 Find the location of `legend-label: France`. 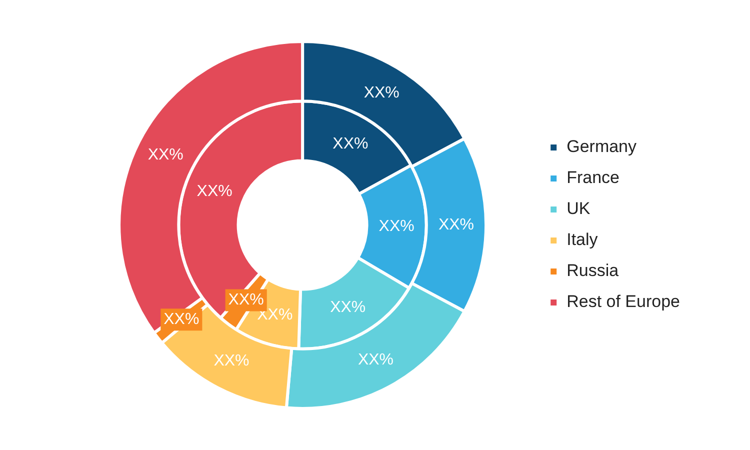

legend-label: France is located at coordinates (593, 178).